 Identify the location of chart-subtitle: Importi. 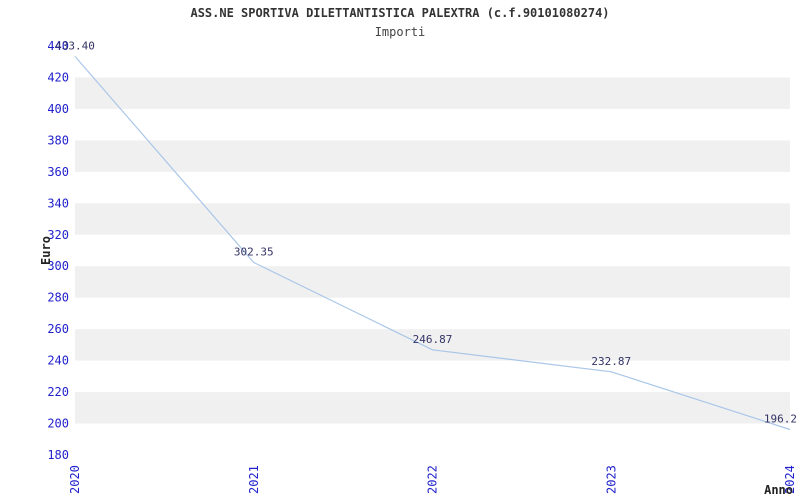
(400, 32).